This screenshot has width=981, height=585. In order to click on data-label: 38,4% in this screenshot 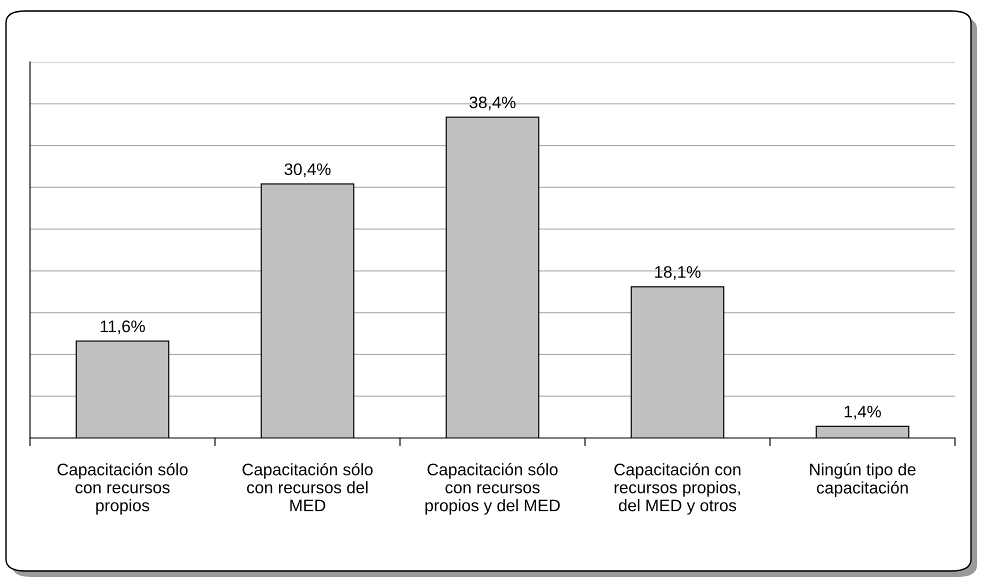, I will do `click(493, 103)`.